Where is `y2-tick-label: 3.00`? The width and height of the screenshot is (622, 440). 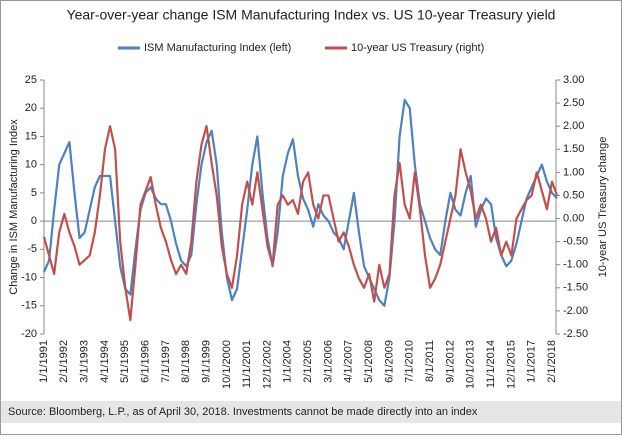
y2-tick-label: 3.00 is located at coordinates (573, 80).